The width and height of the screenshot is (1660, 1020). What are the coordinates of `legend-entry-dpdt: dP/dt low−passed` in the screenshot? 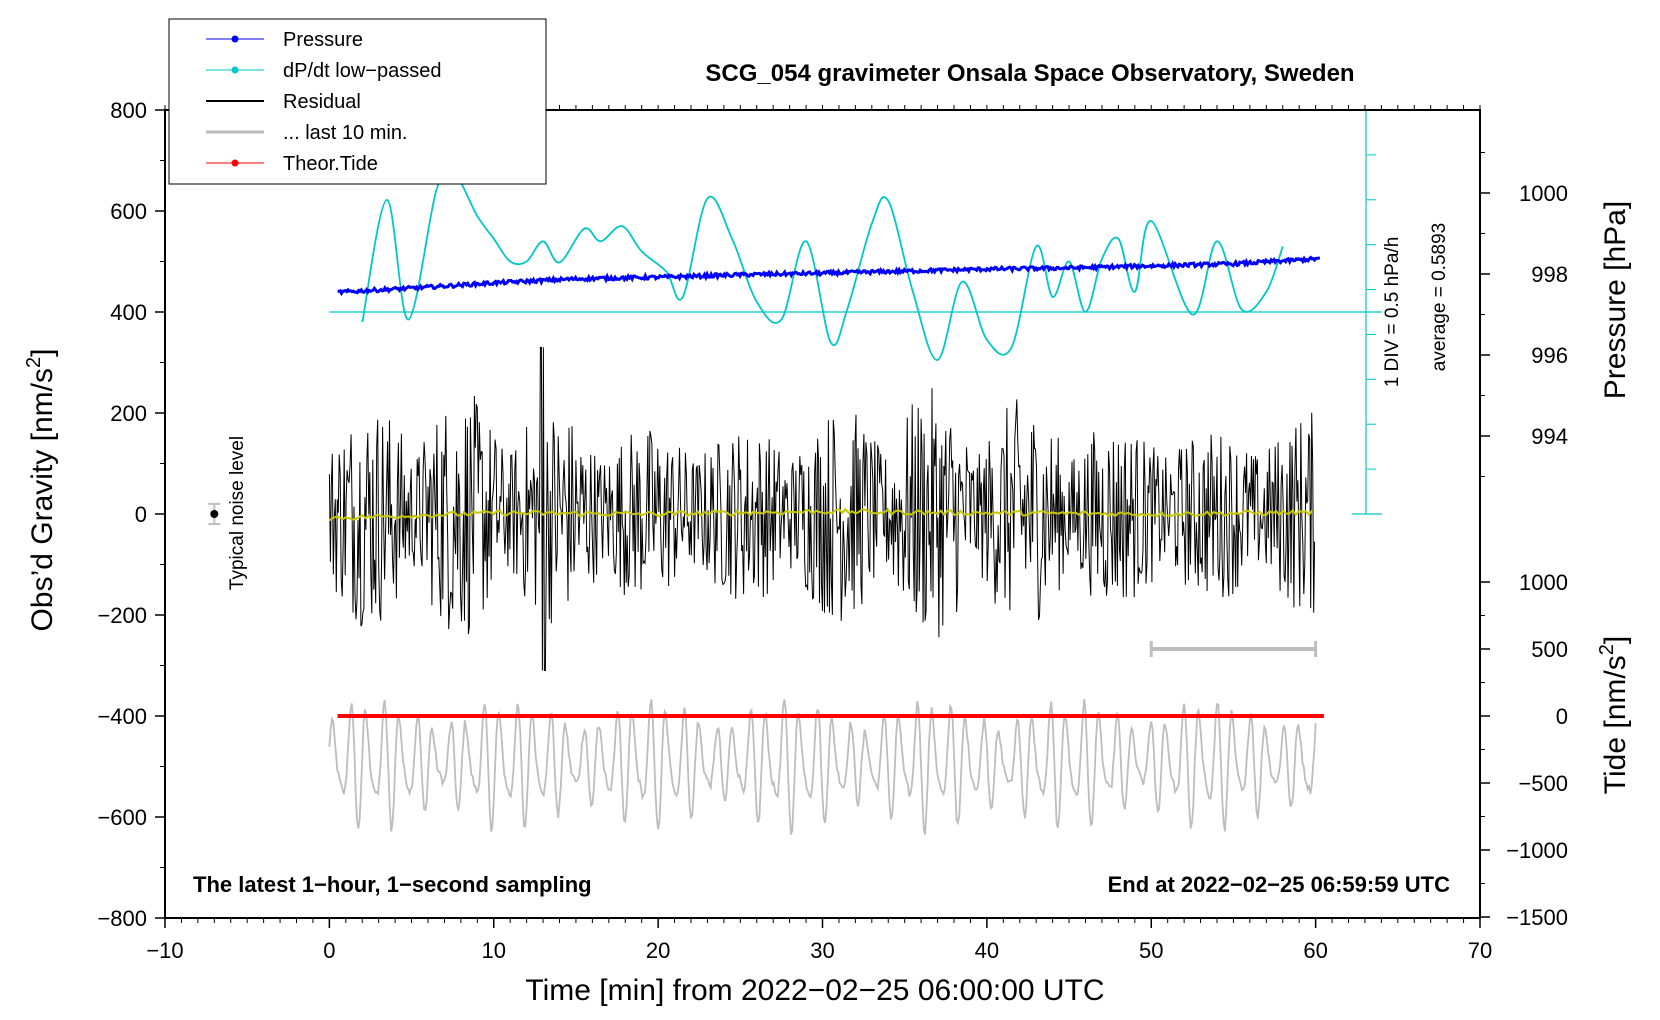 It's located at (323, 71).